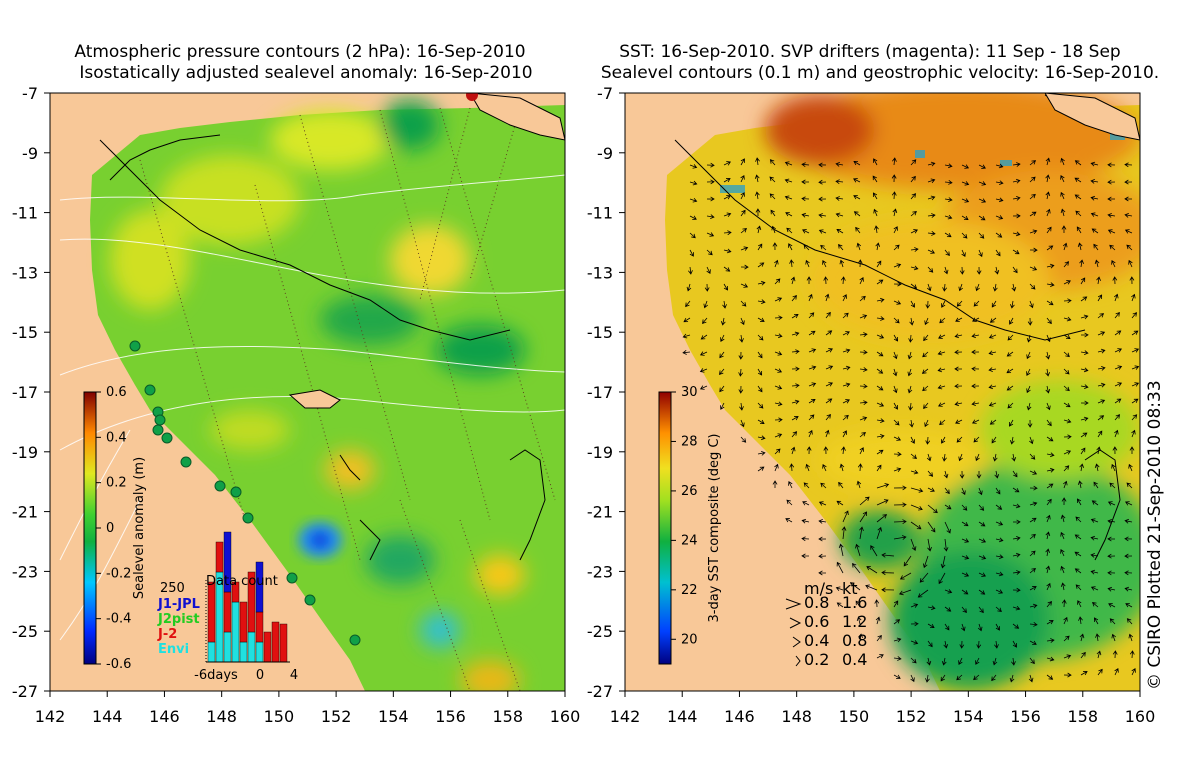 This screenshot has width=1200, height=784. I want to click on left-colorbar-label: Sealevel anomaly (m), so click(139, 528).